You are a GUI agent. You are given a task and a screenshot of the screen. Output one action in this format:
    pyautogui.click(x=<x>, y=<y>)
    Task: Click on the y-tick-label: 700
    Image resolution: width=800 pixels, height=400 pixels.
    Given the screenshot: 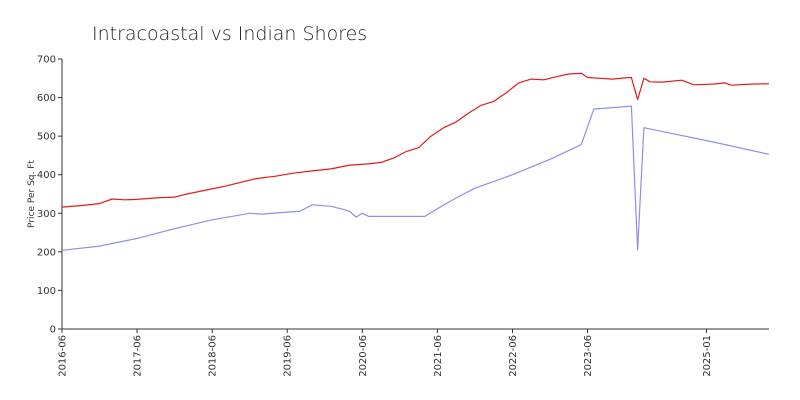 What is the action you would take?
    pyautogui.click(x=46, y=60)
    